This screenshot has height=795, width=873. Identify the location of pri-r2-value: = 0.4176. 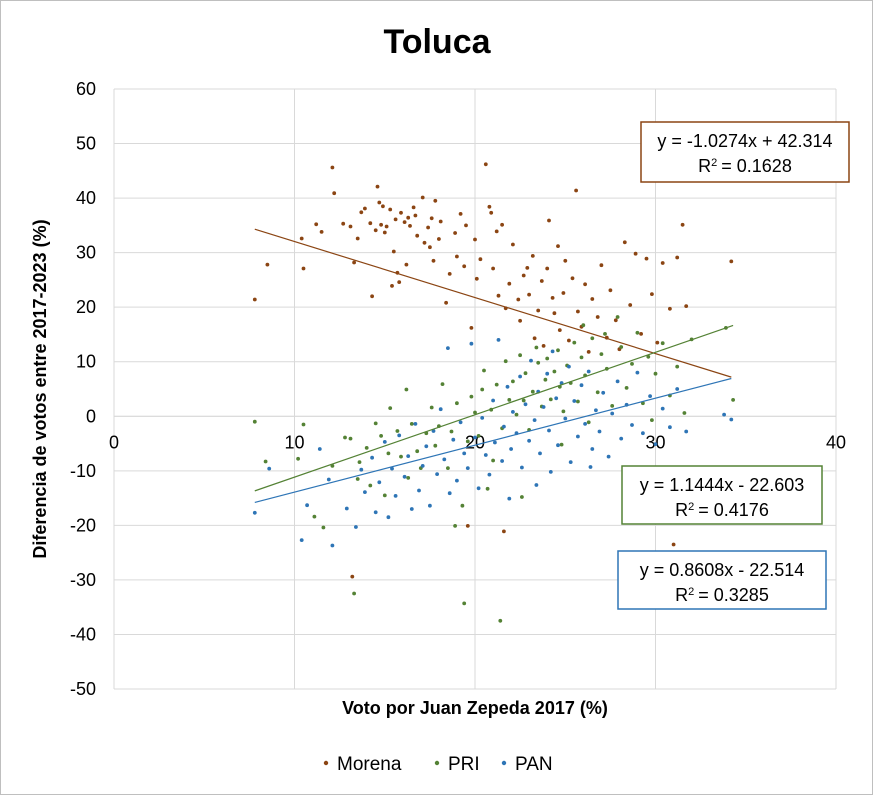
(733, 510).